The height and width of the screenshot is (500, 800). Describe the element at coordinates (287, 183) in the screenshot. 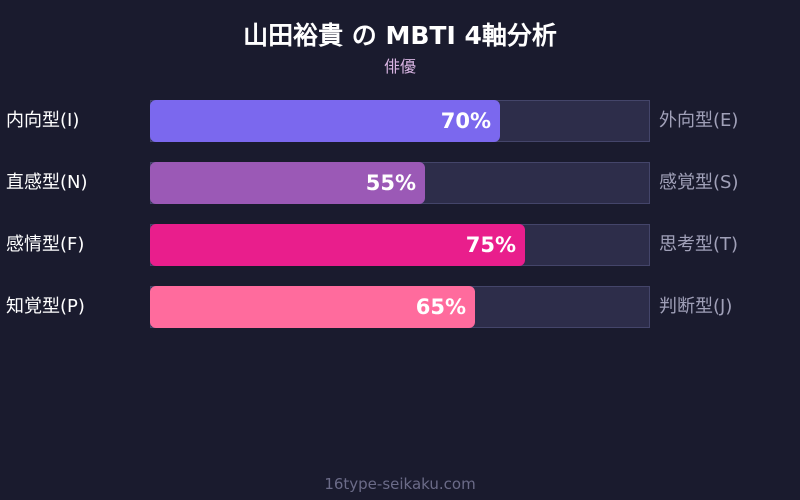

I see `bar-fill: 55%` at that location.